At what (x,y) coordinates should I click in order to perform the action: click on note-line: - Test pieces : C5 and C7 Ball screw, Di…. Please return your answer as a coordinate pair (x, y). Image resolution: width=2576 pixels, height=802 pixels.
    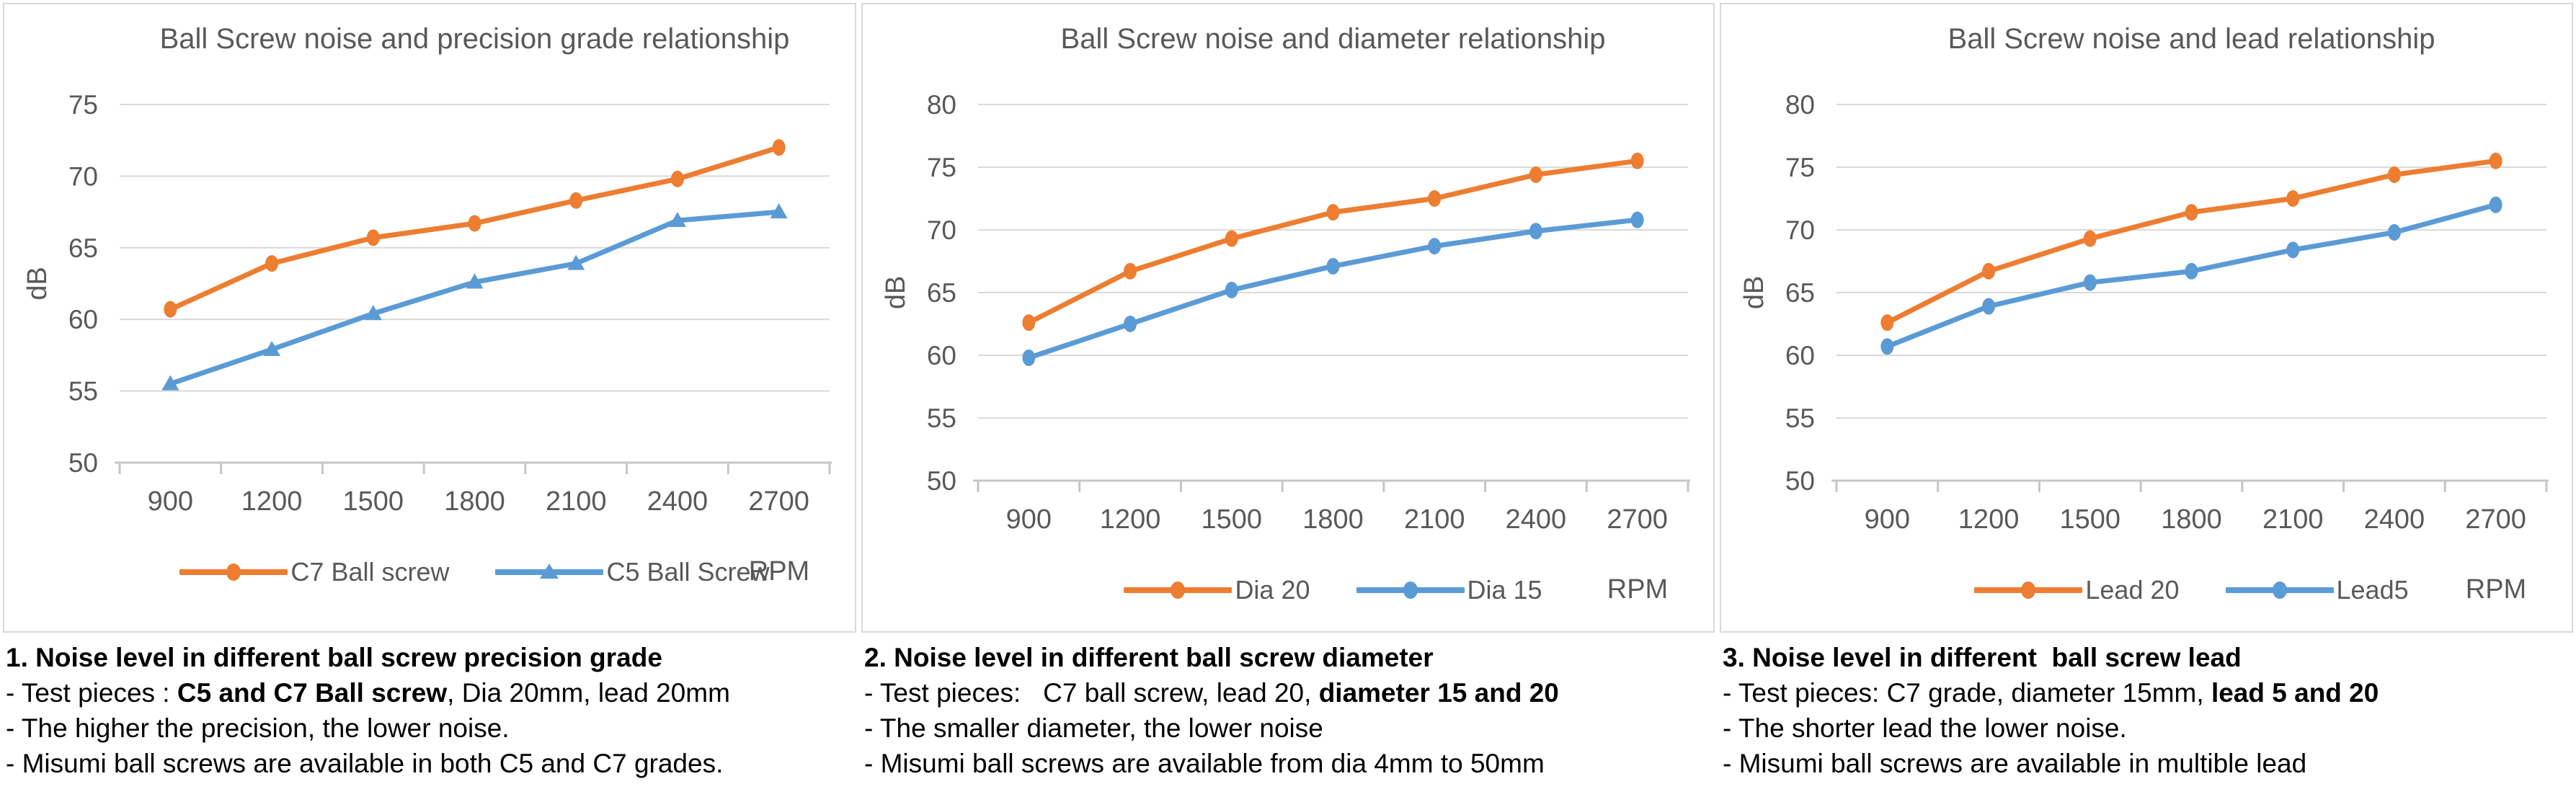
    Looking at the image, I should click on (368, 693).